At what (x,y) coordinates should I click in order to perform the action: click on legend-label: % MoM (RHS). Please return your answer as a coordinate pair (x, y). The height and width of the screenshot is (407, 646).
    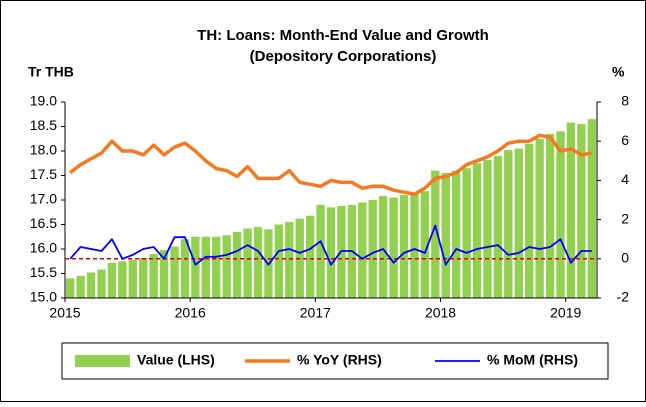
    Looking at the image, I should click on (532, 360).